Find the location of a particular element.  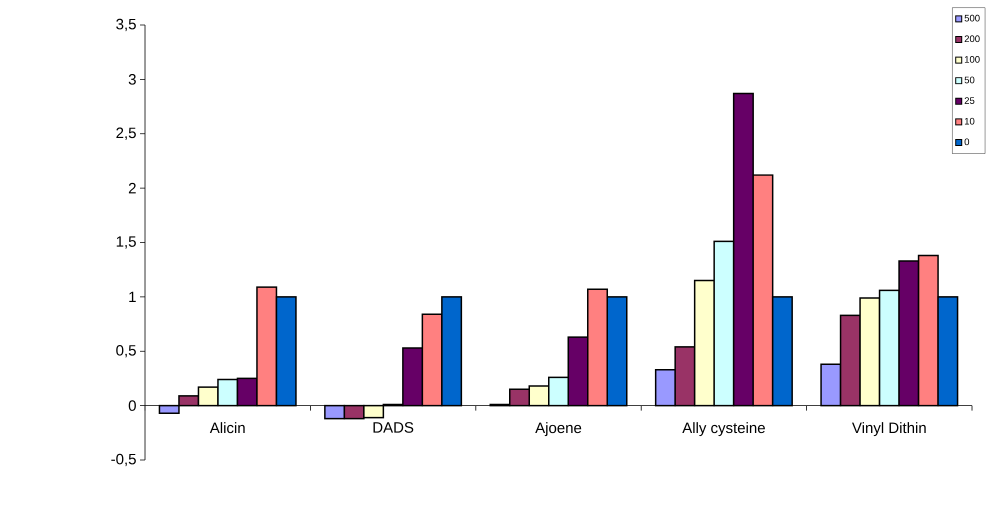

x-tick-label: Vinyl Dithin is located at coordinates (889, 429).